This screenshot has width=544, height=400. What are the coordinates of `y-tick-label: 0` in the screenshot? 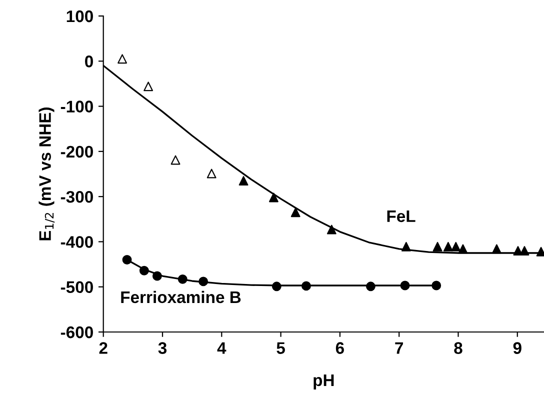 It's located at (89, 62).